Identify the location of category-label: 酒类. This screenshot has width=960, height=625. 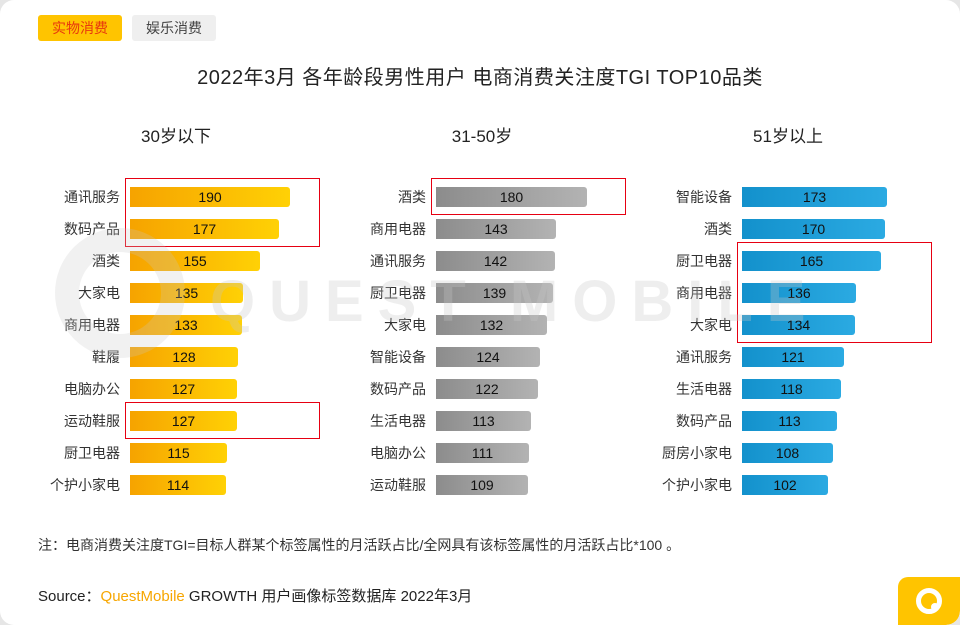
(412, 197).